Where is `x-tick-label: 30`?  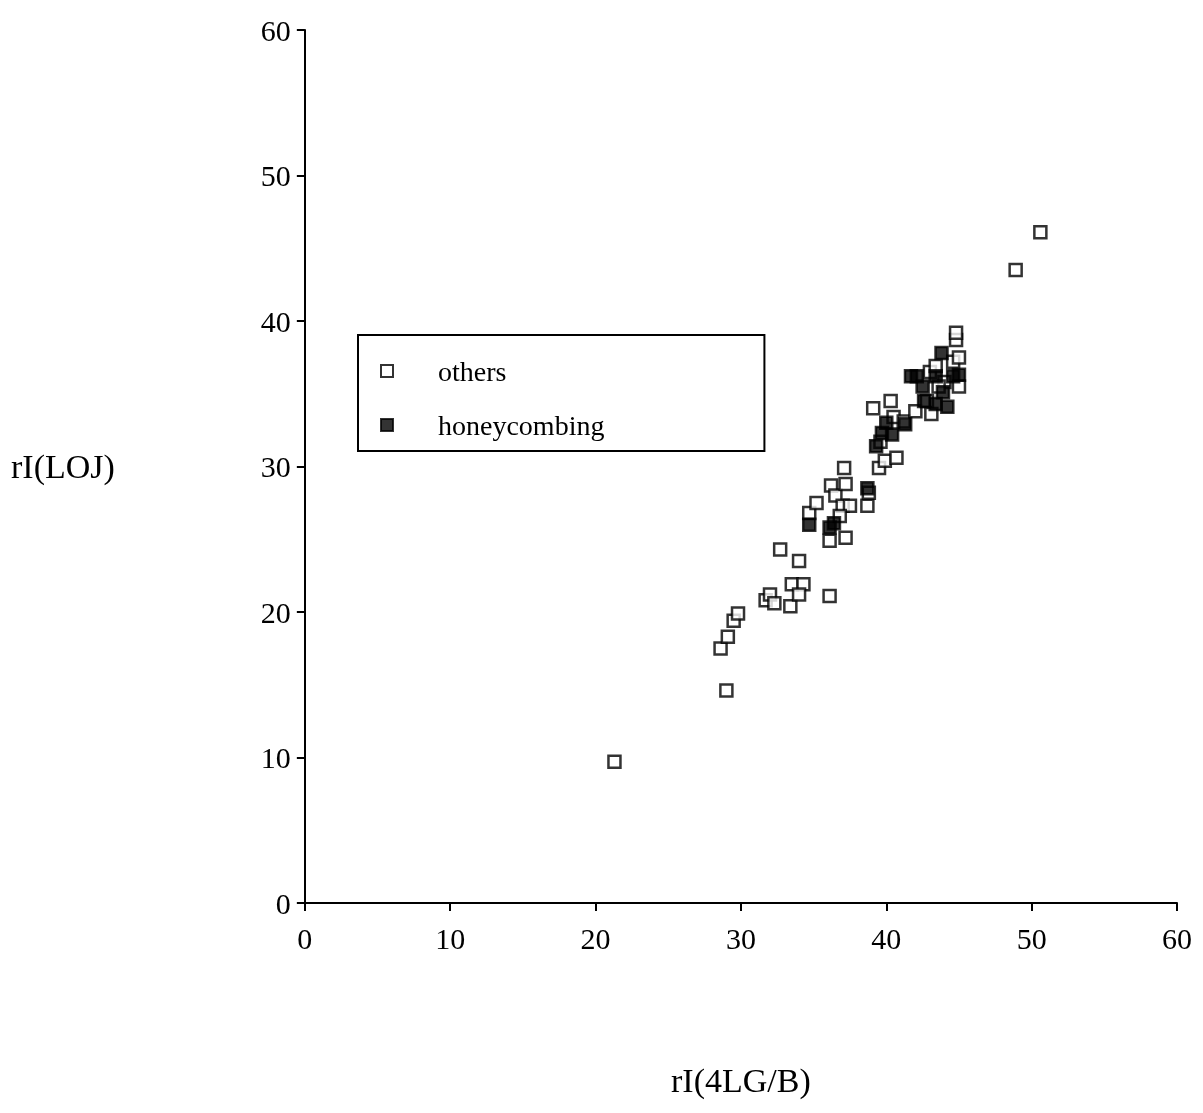 x-tick-label: 30 is located at coordinates (740, 938).